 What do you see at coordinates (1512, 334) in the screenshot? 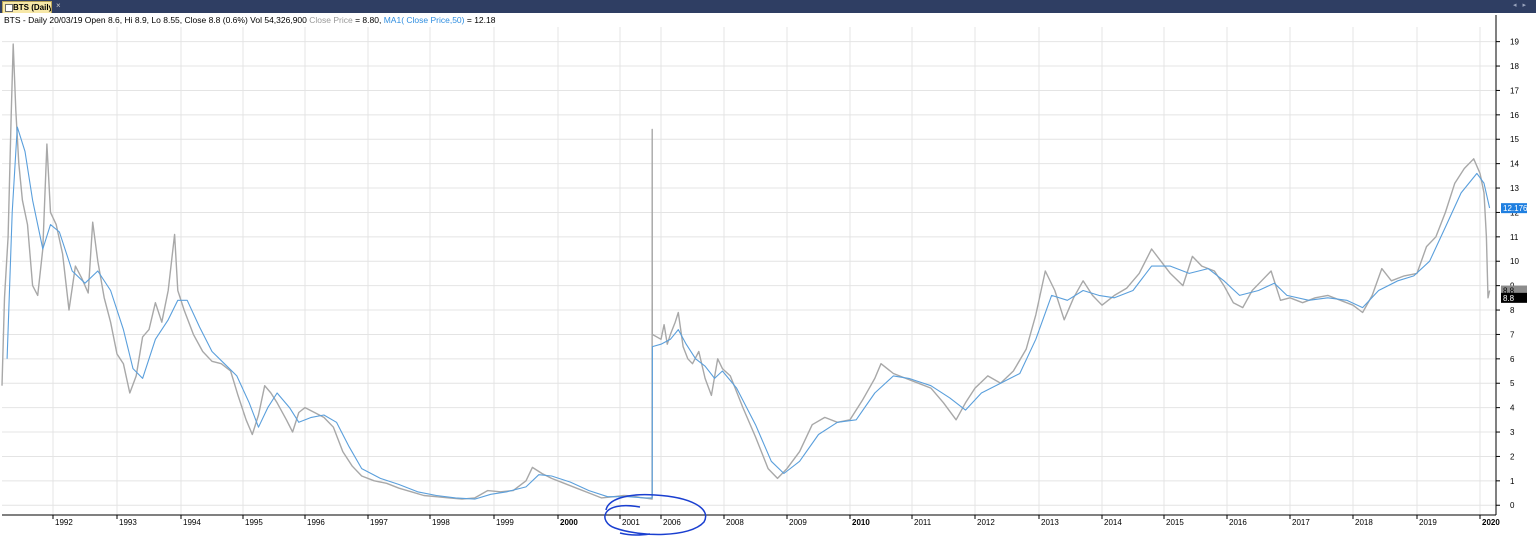
I see `y-tick-label: 7` at bounding box center [1512, 334].